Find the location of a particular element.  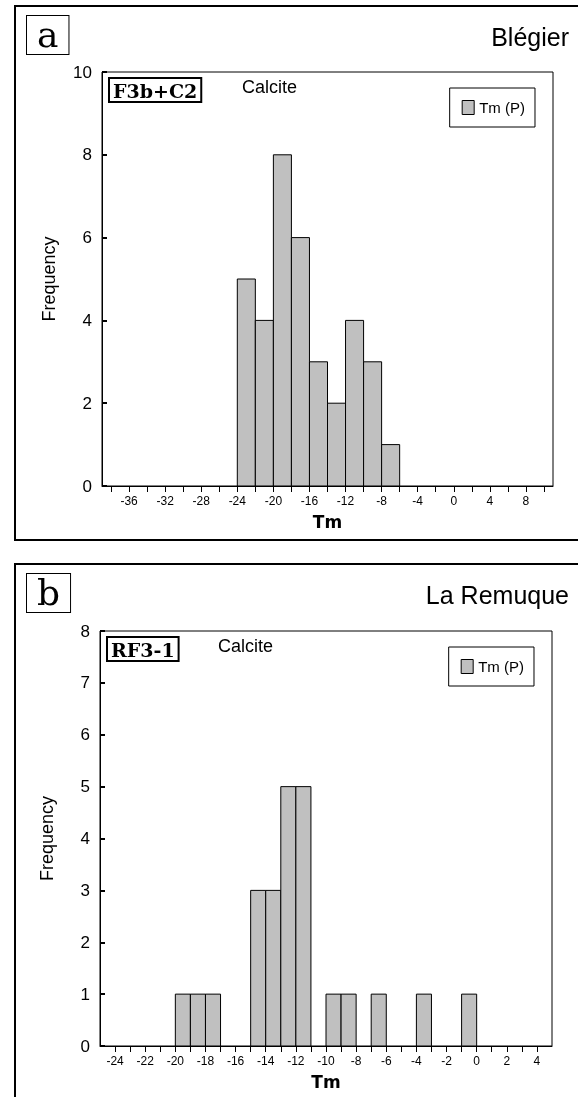

text: b is located at coordinates (49, 592).